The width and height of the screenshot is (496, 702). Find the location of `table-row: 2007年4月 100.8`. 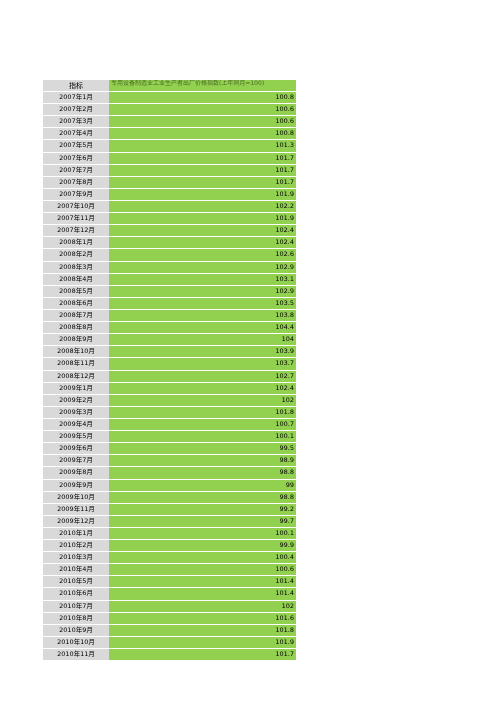

table-row: 2007年4月 100.8 is located at coordinates (169, 134).